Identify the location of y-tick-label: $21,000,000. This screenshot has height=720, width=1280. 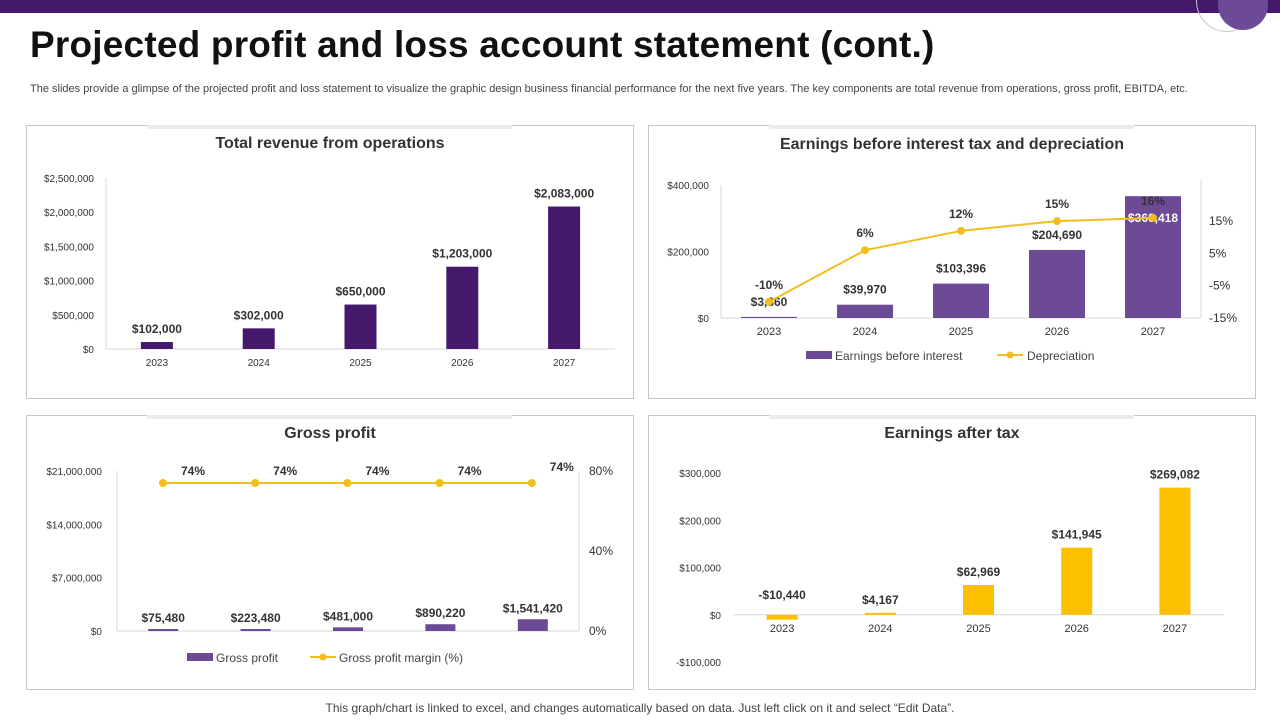
(74, 472).